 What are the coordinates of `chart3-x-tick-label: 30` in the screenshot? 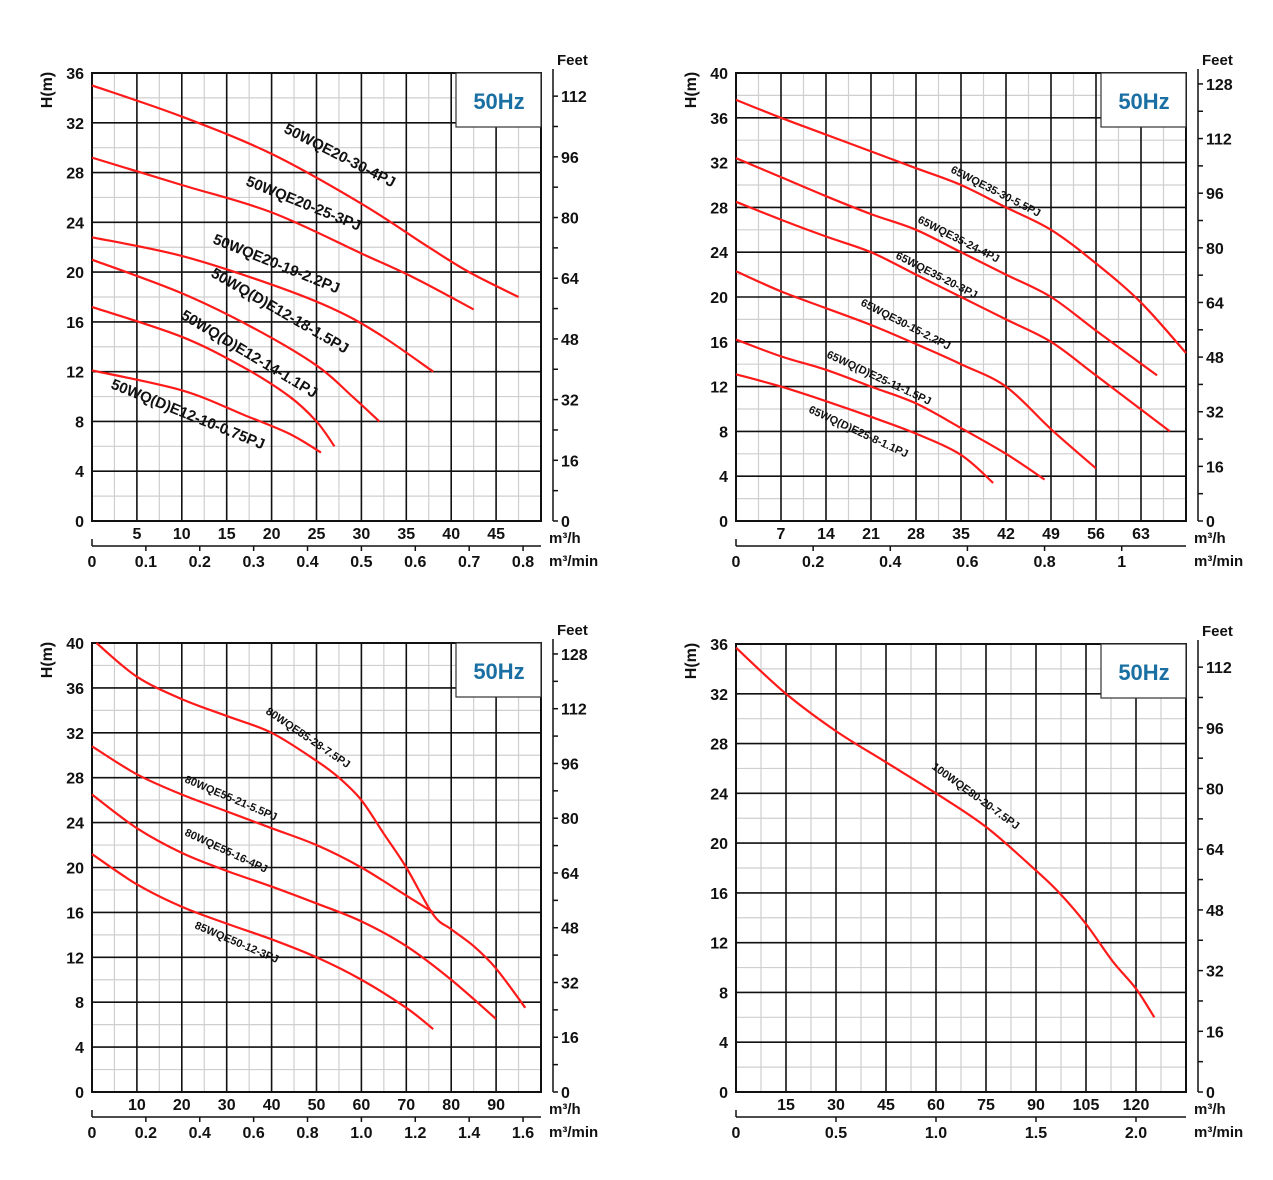 It's located at (227, 1105).